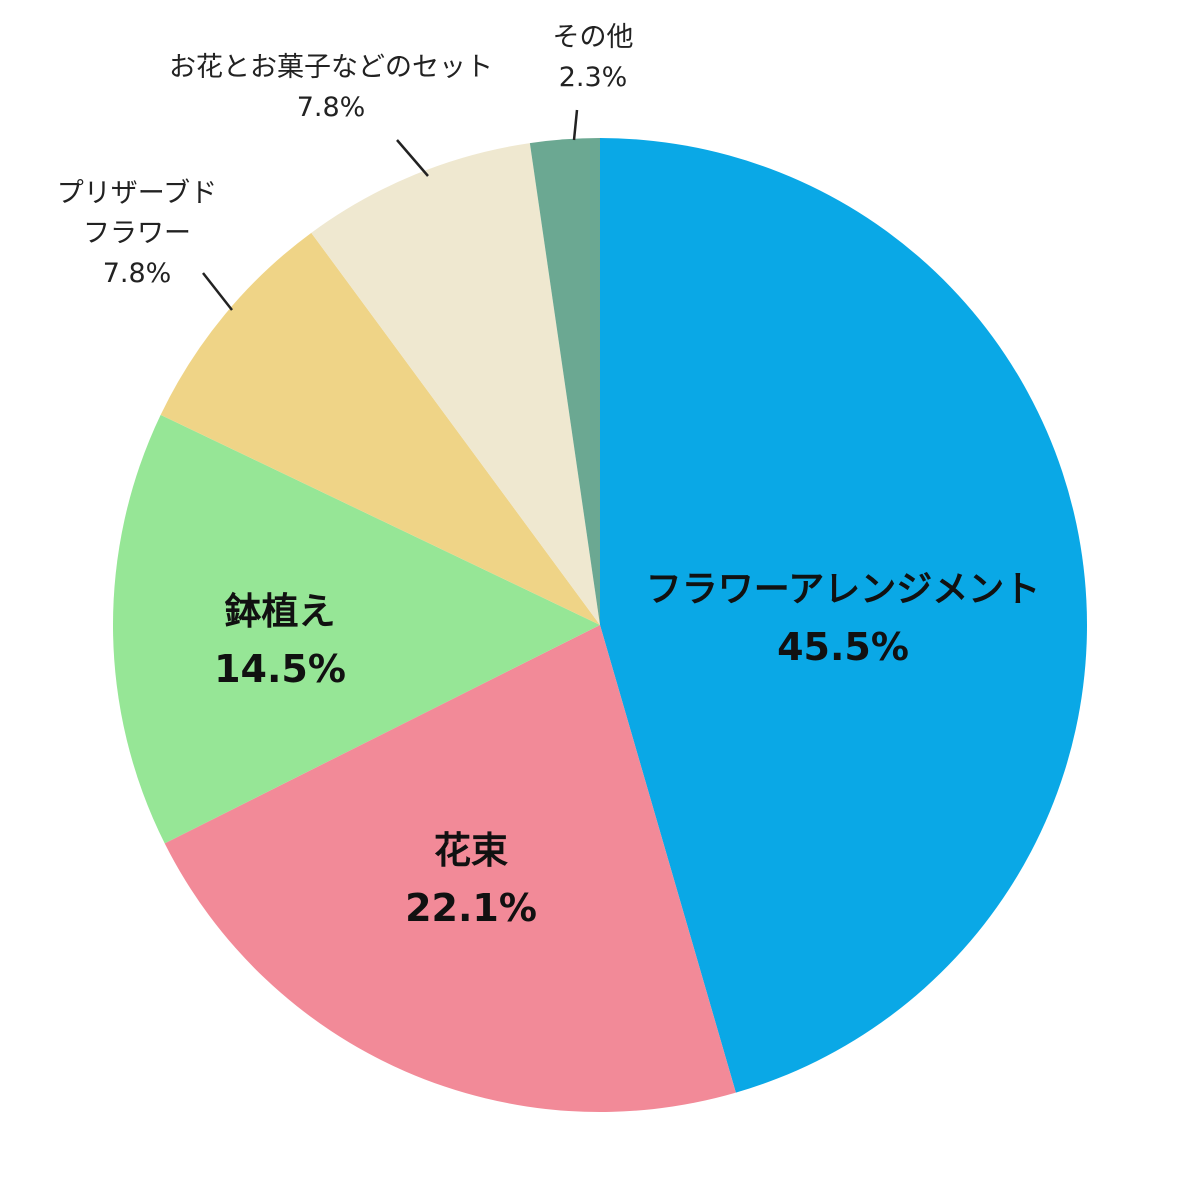 The image size is (1200, 1200). Describe the element at coordinates (593, 37) in the screenshot. I see `slice-name: その他` at that location.